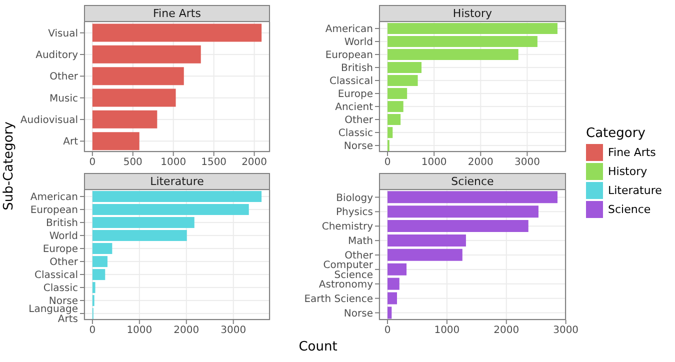 The height and width of the screenshot is (362, 675). Describe the element at coordinates (616, 133) in the screenshot. I see `legend-title: Category` at that location.